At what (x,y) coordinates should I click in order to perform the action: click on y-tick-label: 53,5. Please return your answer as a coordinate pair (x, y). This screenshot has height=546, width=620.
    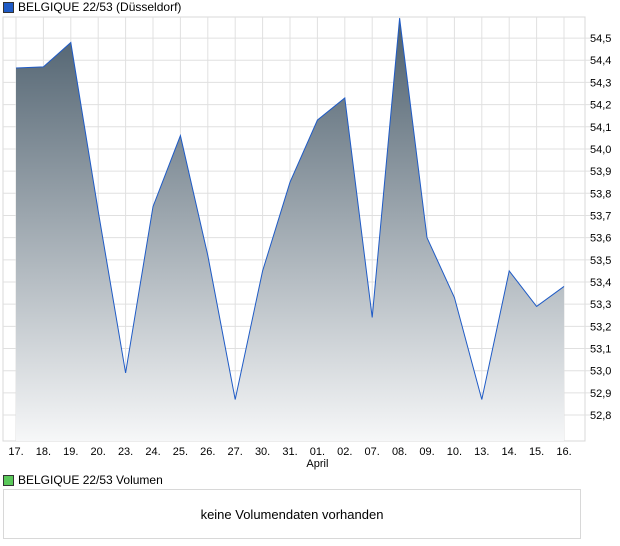
    Looking at the image, I should click on (600, 261).